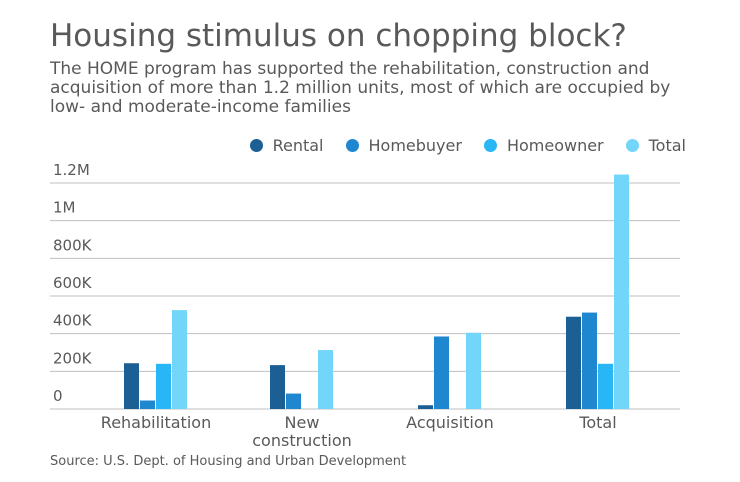 This screenshot has height=482, width=740. What do you see at coordinates (71, 170) in the screenshot?
I see `y-tick-label: 1.2M` at bounding box center [71, 170].